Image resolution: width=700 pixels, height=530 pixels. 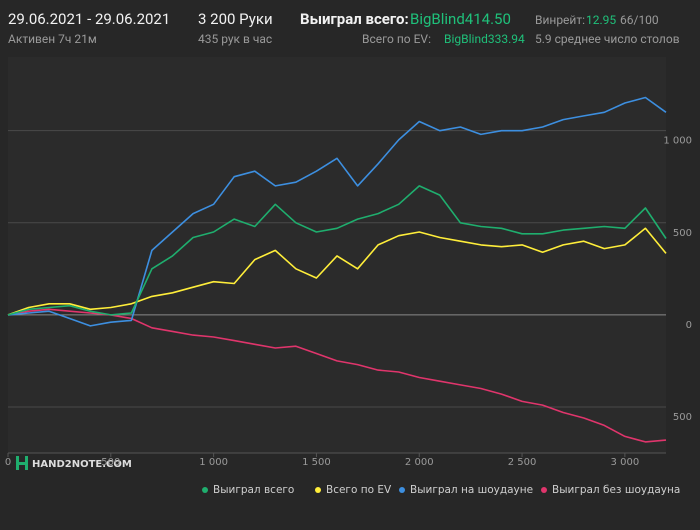 I want to click on winrate-extra: 66/100, so click(x=639, y=20).